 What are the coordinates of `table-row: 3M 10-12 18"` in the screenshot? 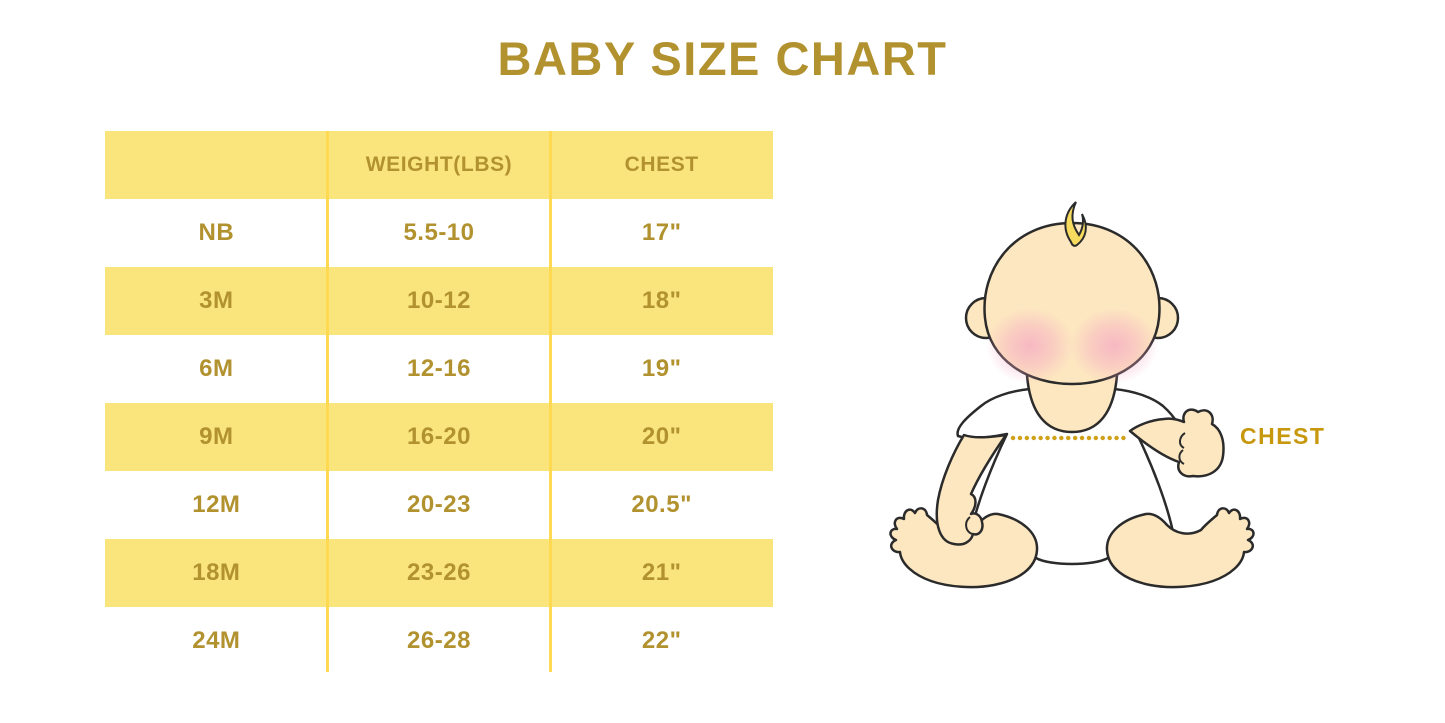 It's located at (439, 301).